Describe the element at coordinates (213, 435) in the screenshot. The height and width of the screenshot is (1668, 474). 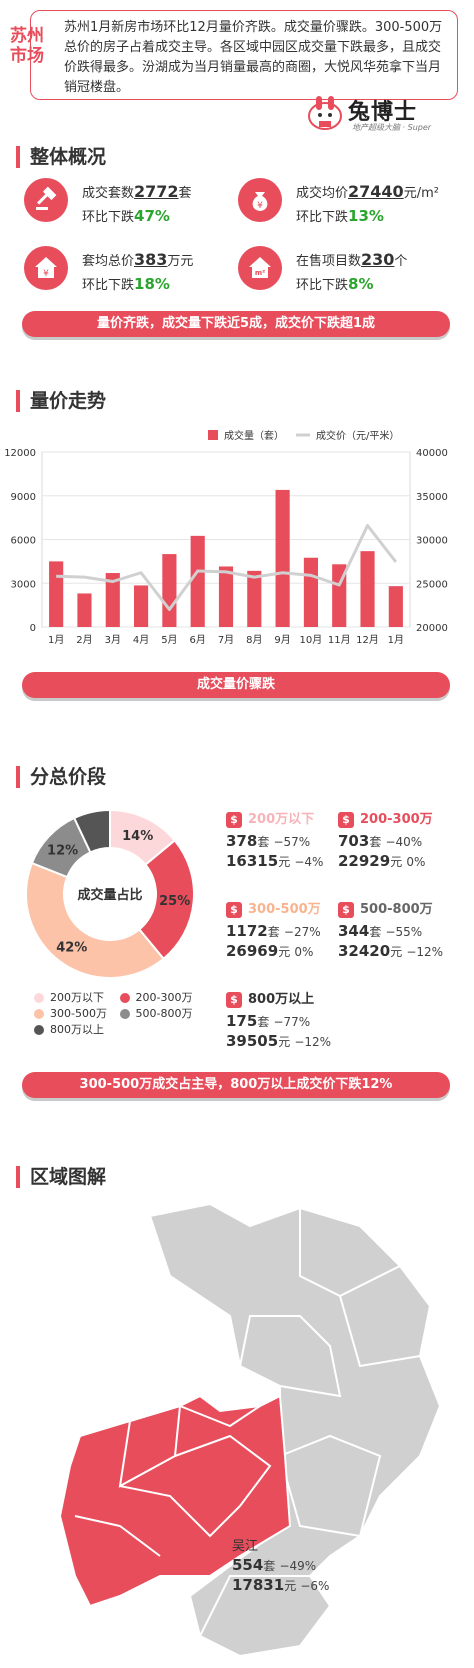
I see `legend-bar-swatch` at that location.